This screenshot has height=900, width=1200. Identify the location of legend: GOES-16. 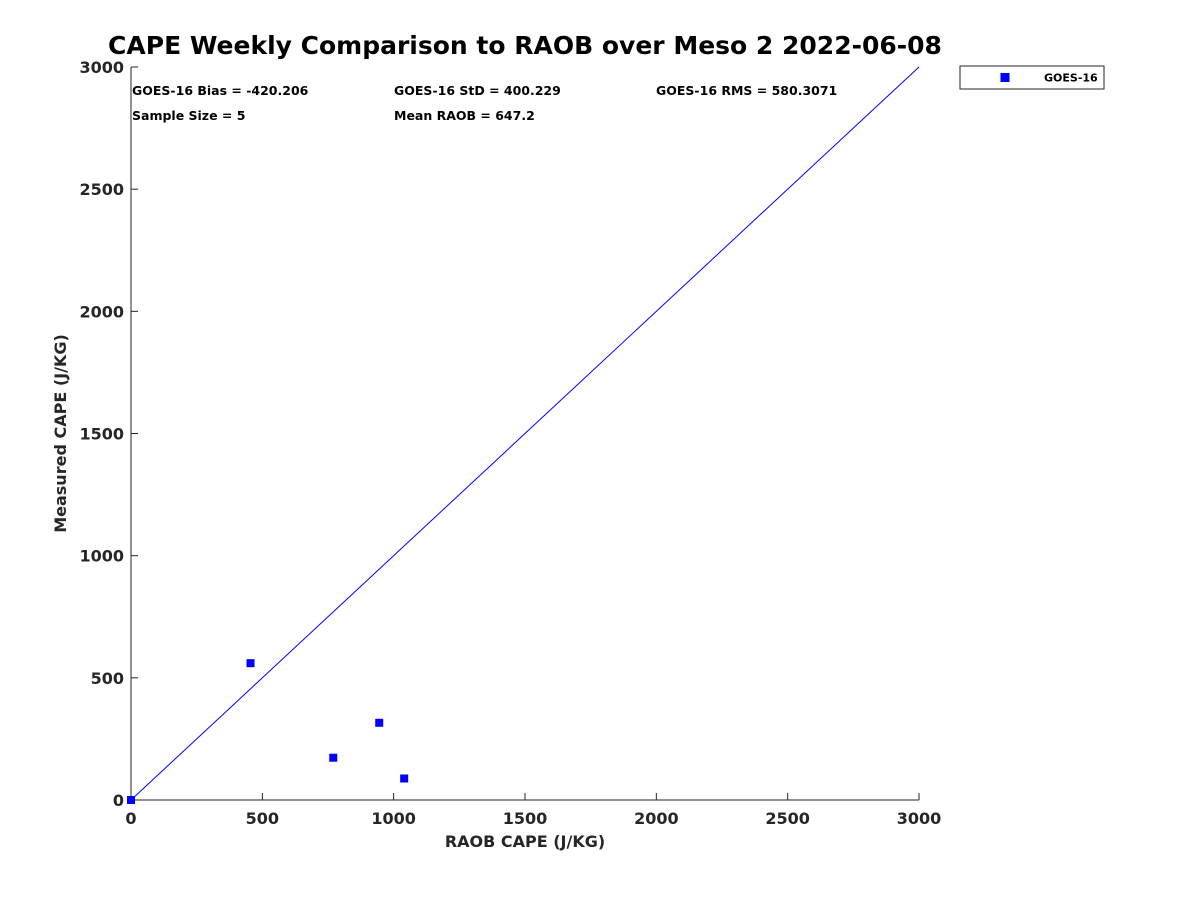
(1032, 77).